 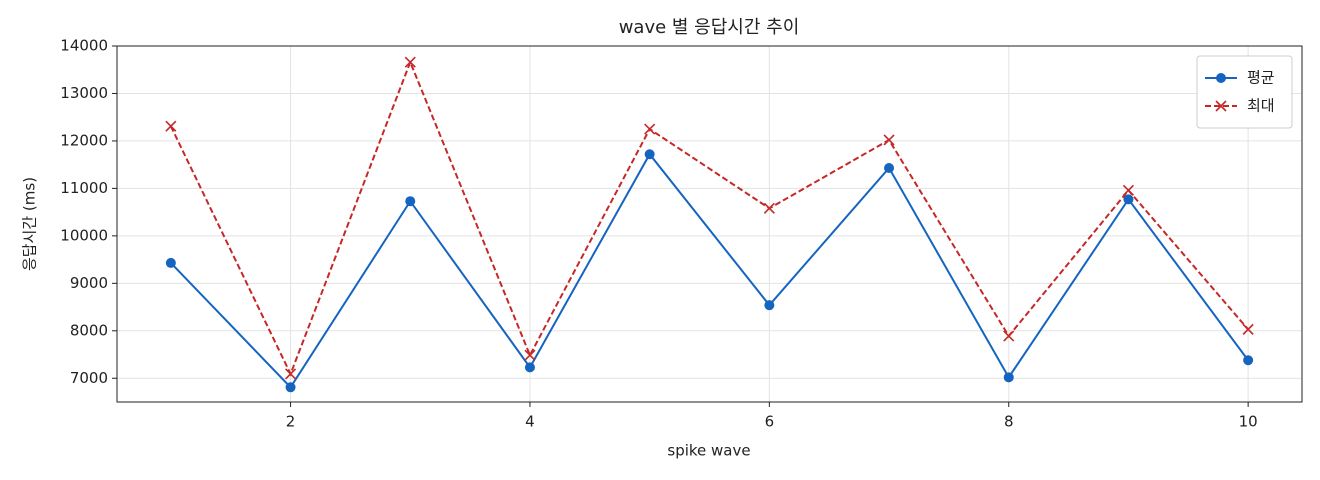 What do you see at coordinates (1009, 422) in the screenshot?
I see `x-tick-label: 8` at bounding box center [1009, 422].